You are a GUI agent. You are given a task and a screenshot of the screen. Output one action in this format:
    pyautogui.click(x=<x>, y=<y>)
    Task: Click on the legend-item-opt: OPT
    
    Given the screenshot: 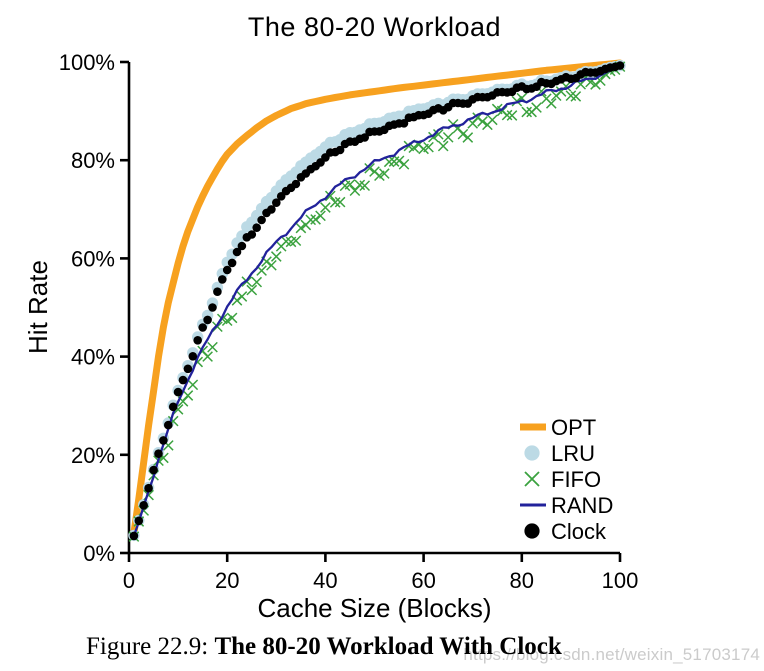 What is the action you would take?
    pyautogui.click(x=558, y=427)
    